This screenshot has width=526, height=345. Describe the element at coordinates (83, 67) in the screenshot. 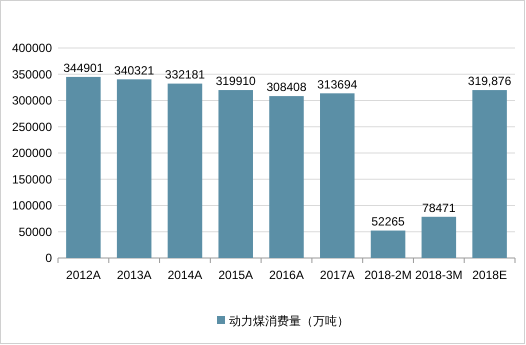

I see `data-label: 344901` at that location.